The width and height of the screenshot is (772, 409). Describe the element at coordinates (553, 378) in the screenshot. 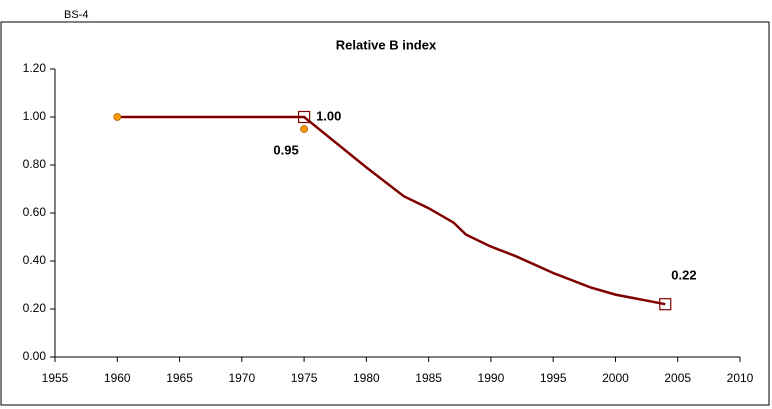

I see `x-tick-label: 1995` at that location.